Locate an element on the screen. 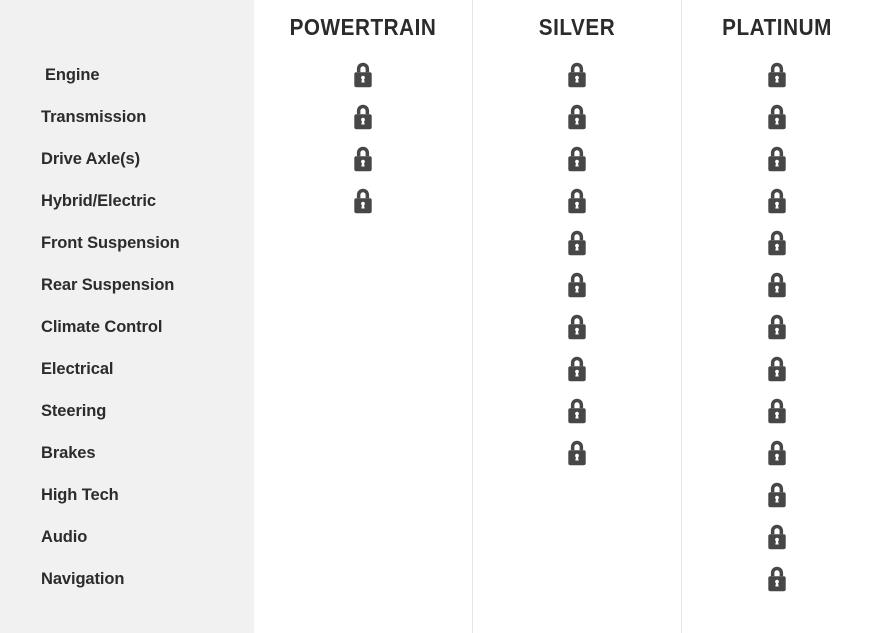 The image size is (872, 633). row-label-climate-control: Climate Control is located at coordinates (127, 327).